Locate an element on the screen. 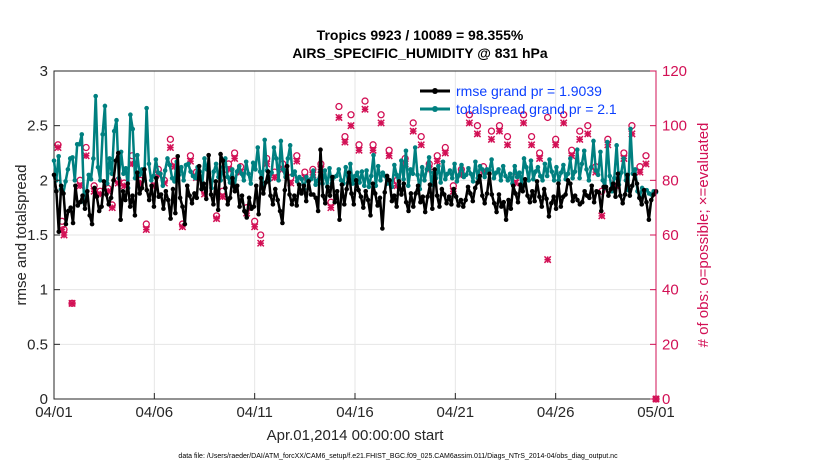 This screenshot has width=830, height=470. chart-subtitle: AIRS_SPECIFIC_HUMIDITY @ 831 hPa is located at coordinates (420, 53).